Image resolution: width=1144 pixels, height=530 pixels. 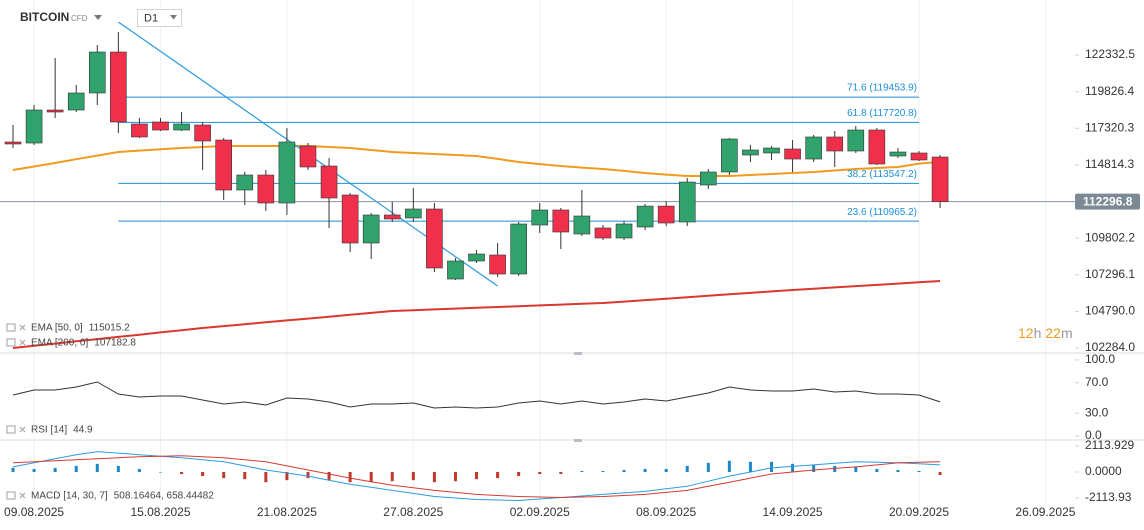 What do you see at coordinates (159, 18) in the screenshot?
I see `timeframe-selector: D1` at bounding box center [159, 18].